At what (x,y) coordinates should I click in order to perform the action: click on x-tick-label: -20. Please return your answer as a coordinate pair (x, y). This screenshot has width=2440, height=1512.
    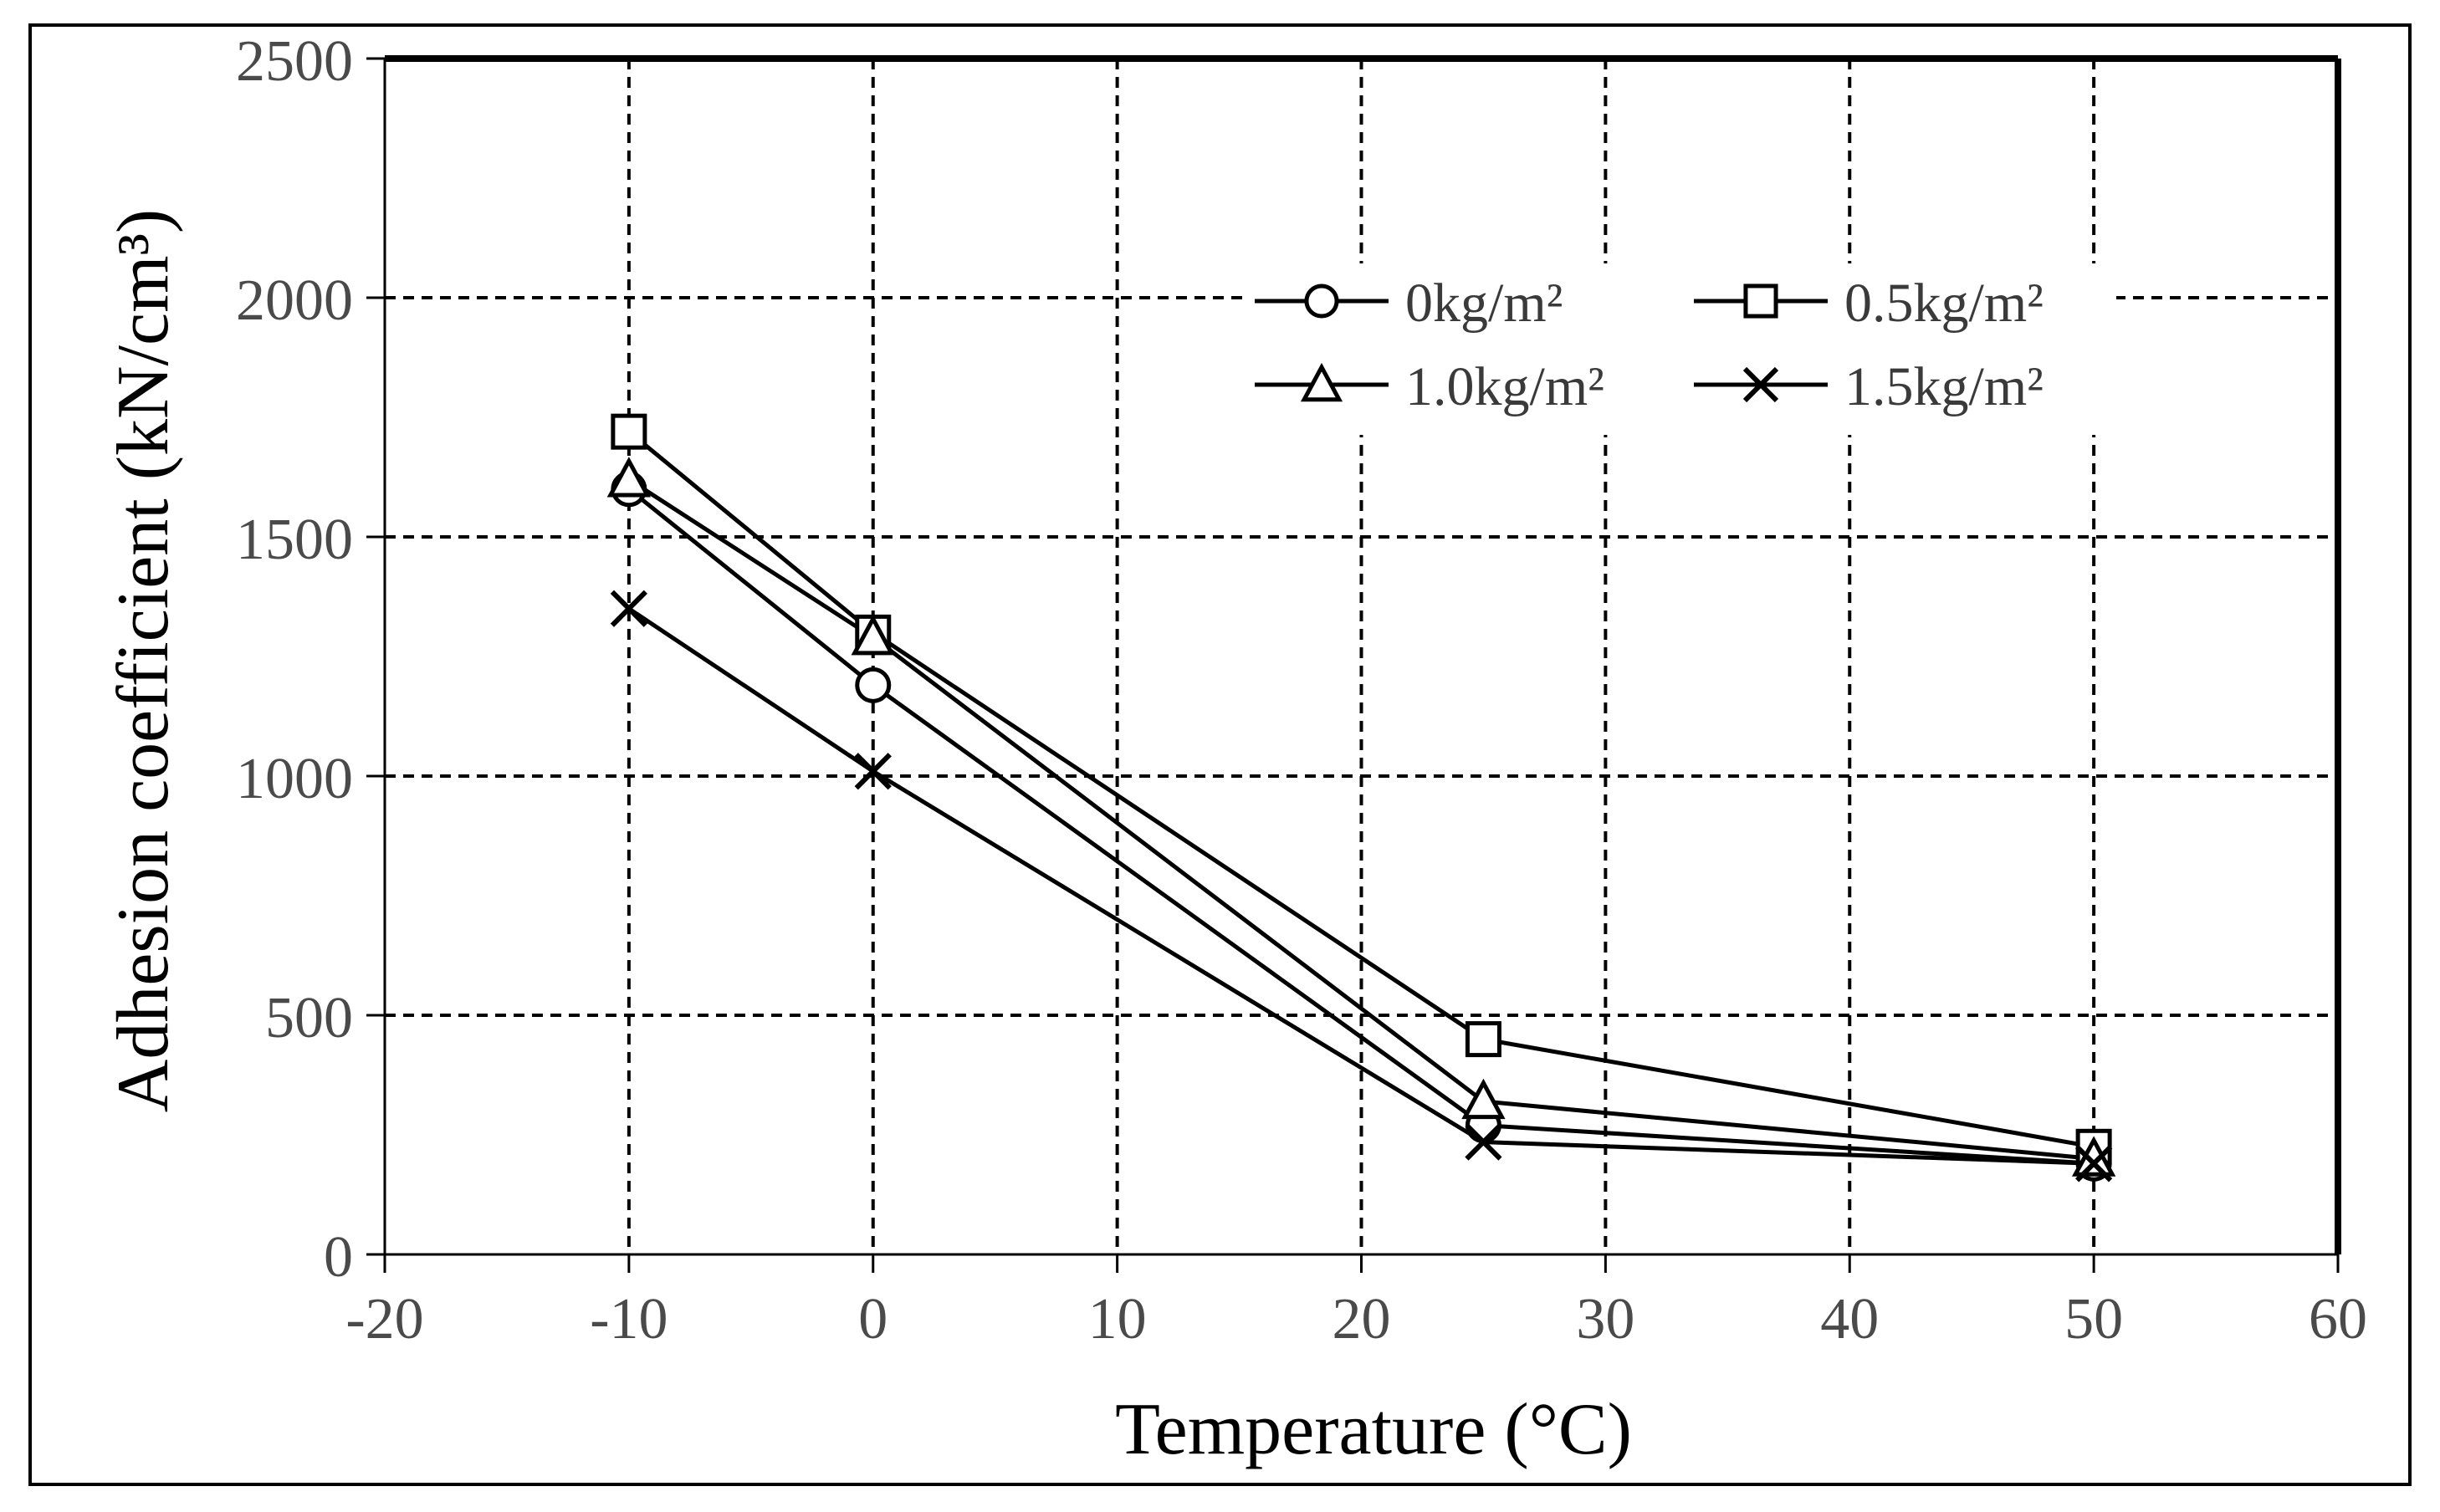
    Looking at the image, I should click on (384, 1319).